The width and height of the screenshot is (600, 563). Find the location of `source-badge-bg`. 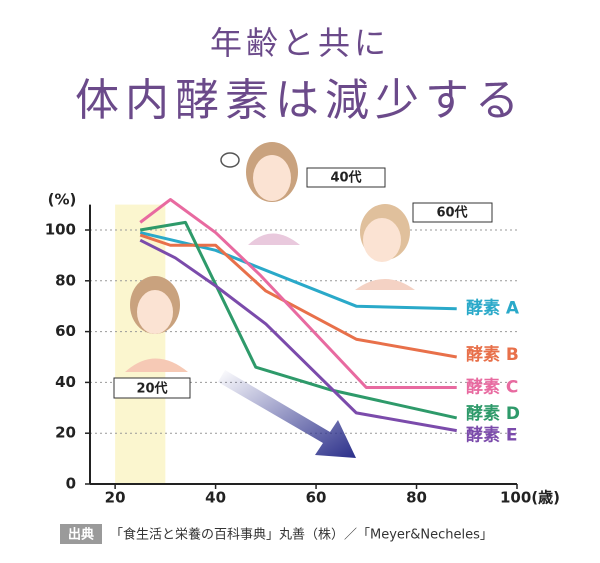

source-badge-bg is located at coordinates (81, 534).